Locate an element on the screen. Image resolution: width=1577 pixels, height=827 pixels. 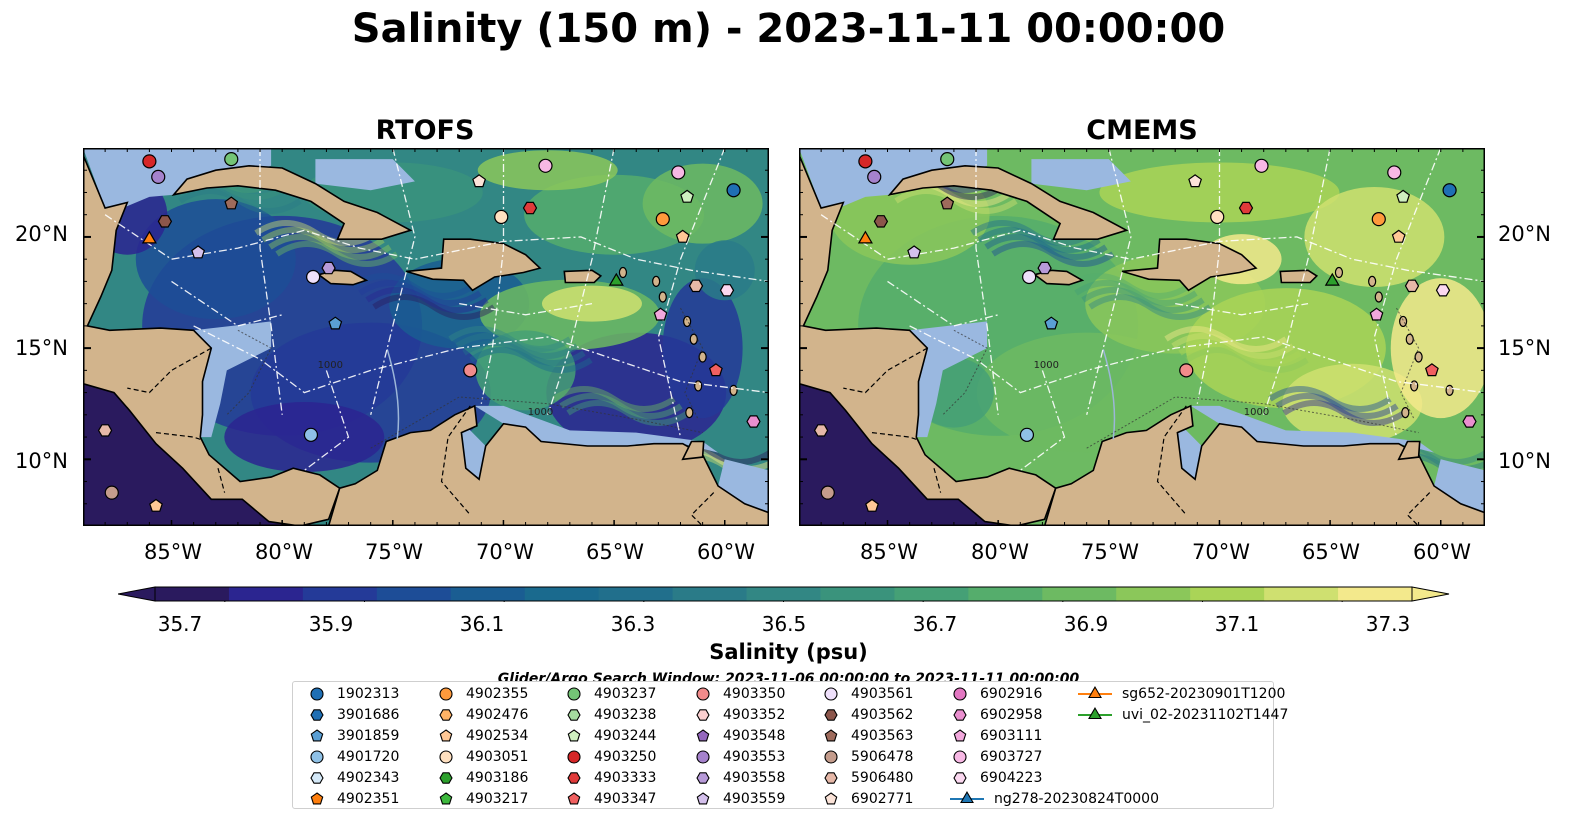
legend-item: 4903561 is located at coordinates (867, 693).